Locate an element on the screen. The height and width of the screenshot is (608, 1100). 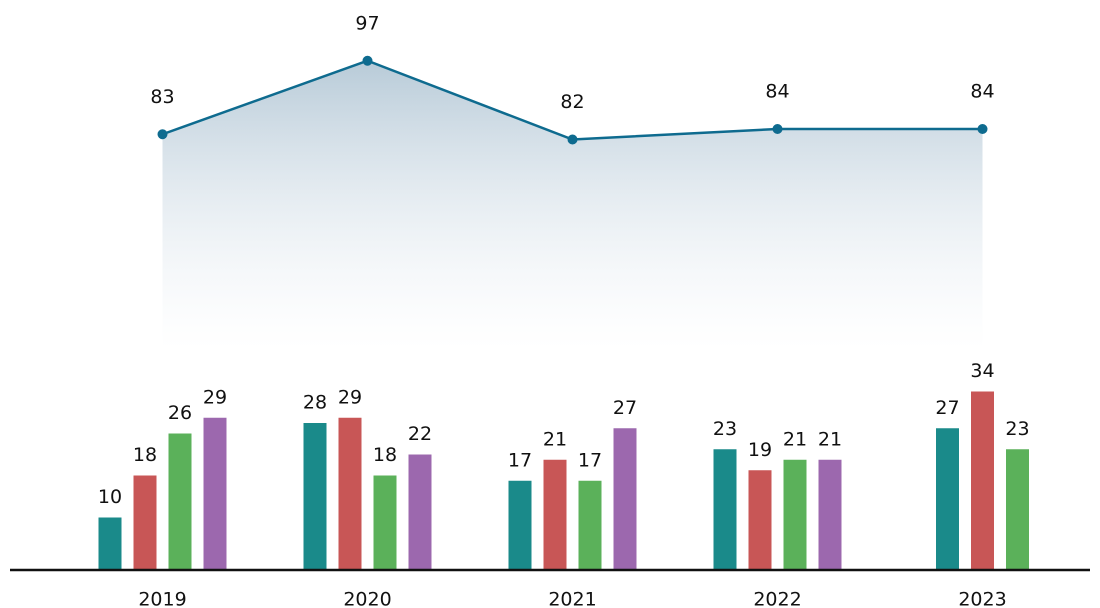
x-tick-label: 2023 is located at coordinates (982, 598).